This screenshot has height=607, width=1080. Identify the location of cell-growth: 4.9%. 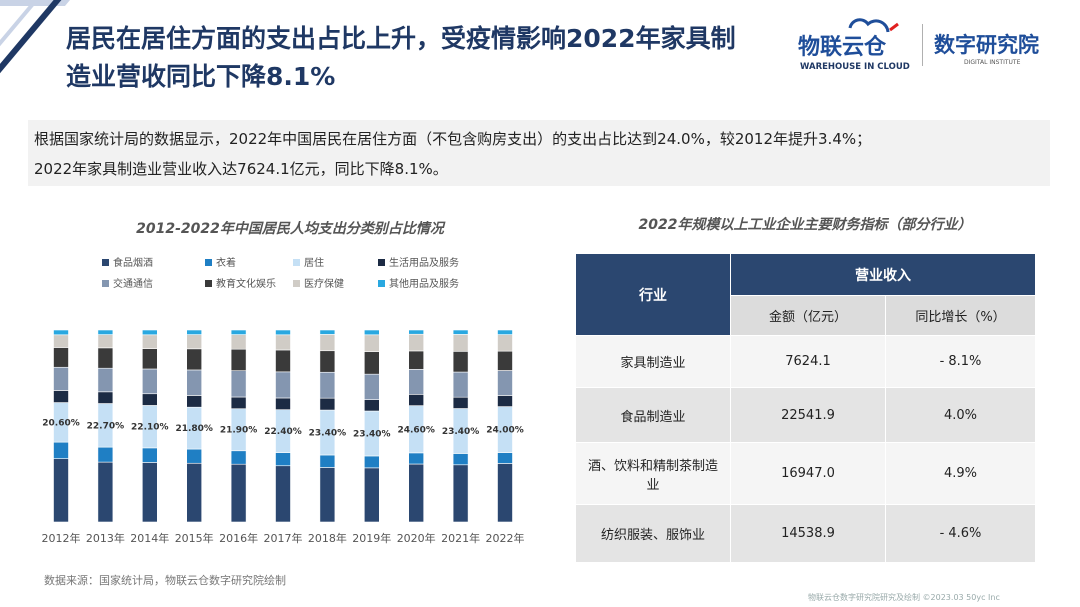
(960, 473).